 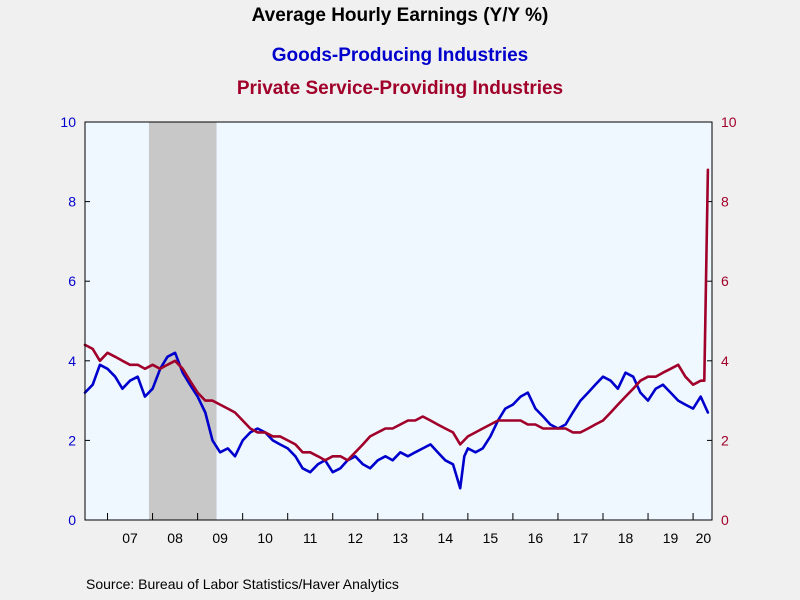 I want to click on y-tick-label-right: 2, so click(x=725, y=440).